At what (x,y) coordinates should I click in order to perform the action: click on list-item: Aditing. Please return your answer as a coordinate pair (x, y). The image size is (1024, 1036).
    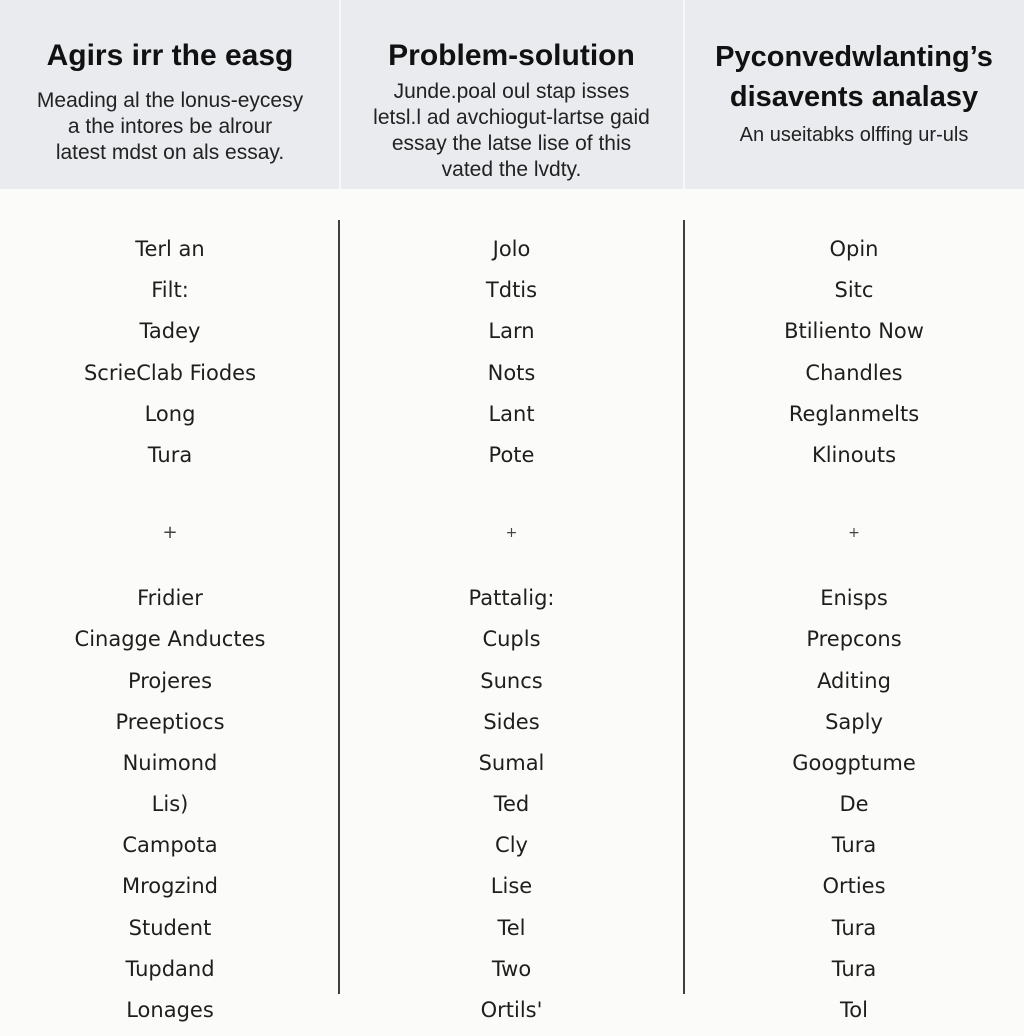
    Looking at the image, I should click on (854, 680).